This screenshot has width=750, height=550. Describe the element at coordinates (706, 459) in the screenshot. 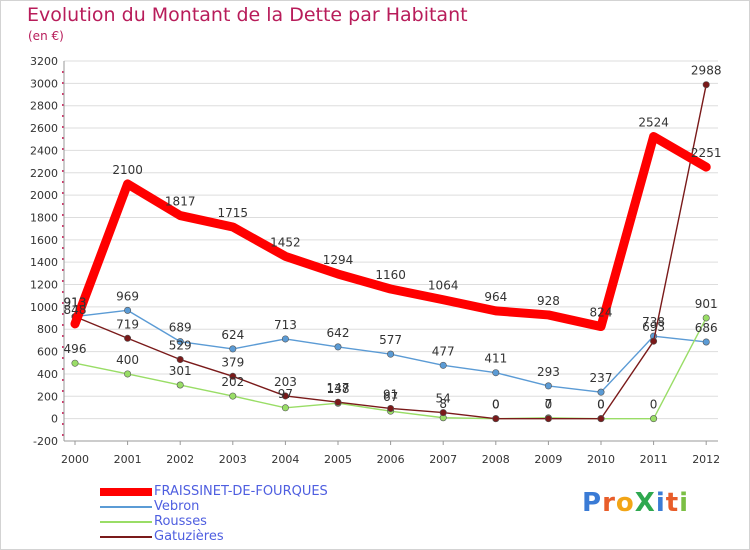

I see `x-tick-label: 2012` at that location.